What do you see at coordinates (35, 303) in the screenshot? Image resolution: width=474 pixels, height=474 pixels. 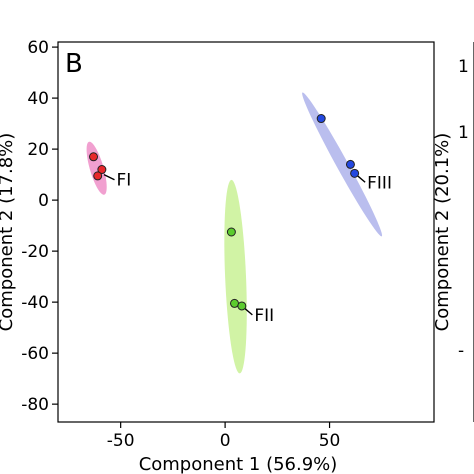 I see `y-tick-label: -40` at bounding box center [35, 303].